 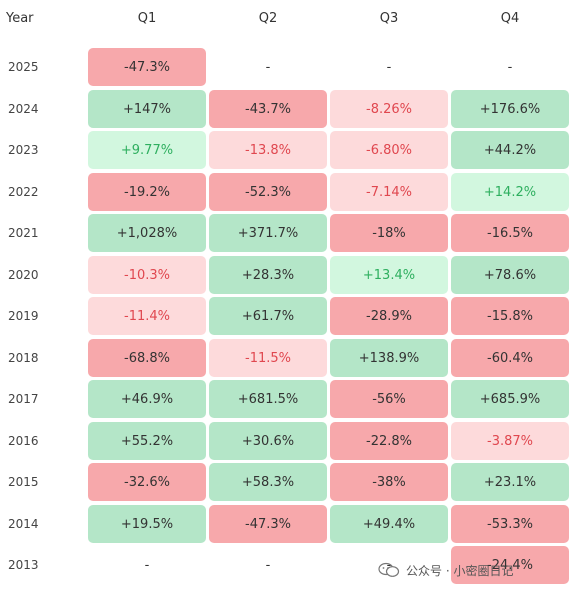 What do you see at coordinates (510, 316) in the screenshot?
I see `heatmap-cell: -15.8%` at bounding box center [510, 316].